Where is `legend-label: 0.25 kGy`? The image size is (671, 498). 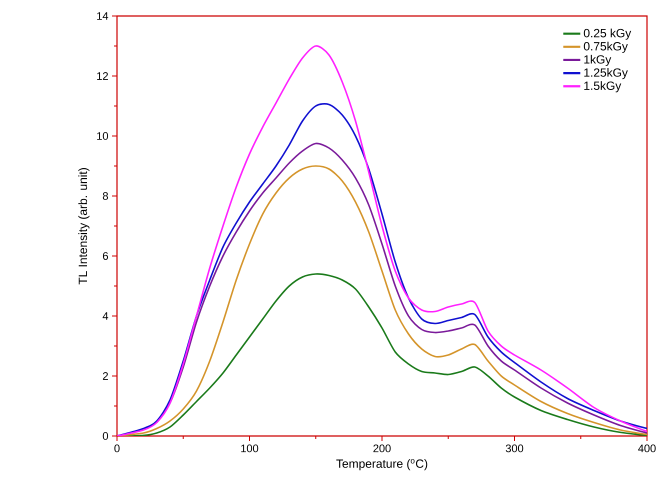 legend-label: 0.25 kGy is located at coordinates (608, 34).